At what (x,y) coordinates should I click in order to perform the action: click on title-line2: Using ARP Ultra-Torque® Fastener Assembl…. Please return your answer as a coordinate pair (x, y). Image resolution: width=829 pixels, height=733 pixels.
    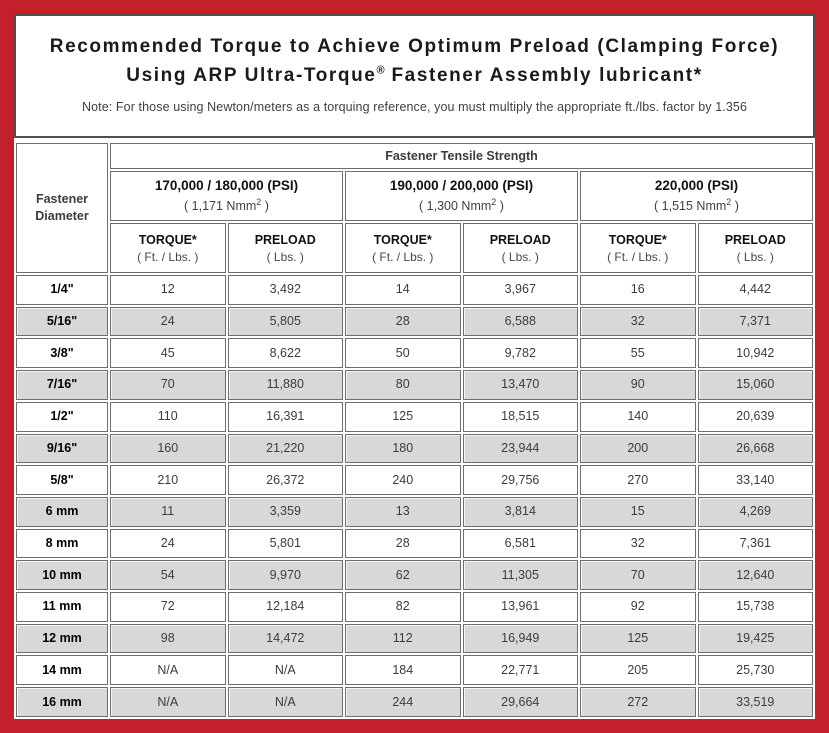
    Looking at the image, I should click on (414, 76).